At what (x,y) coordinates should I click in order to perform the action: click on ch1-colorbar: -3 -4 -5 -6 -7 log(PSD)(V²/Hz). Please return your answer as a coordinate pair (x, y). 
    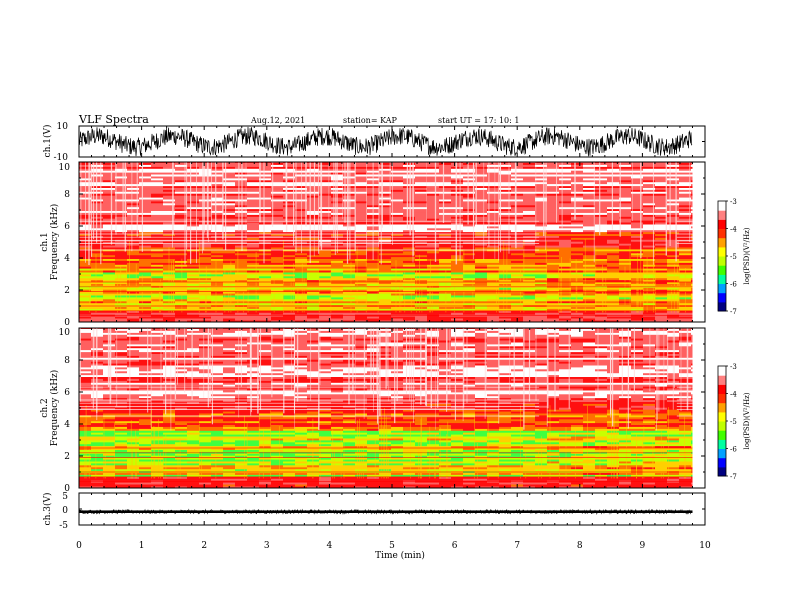
    Looking at the image, I should click on (734, 257).